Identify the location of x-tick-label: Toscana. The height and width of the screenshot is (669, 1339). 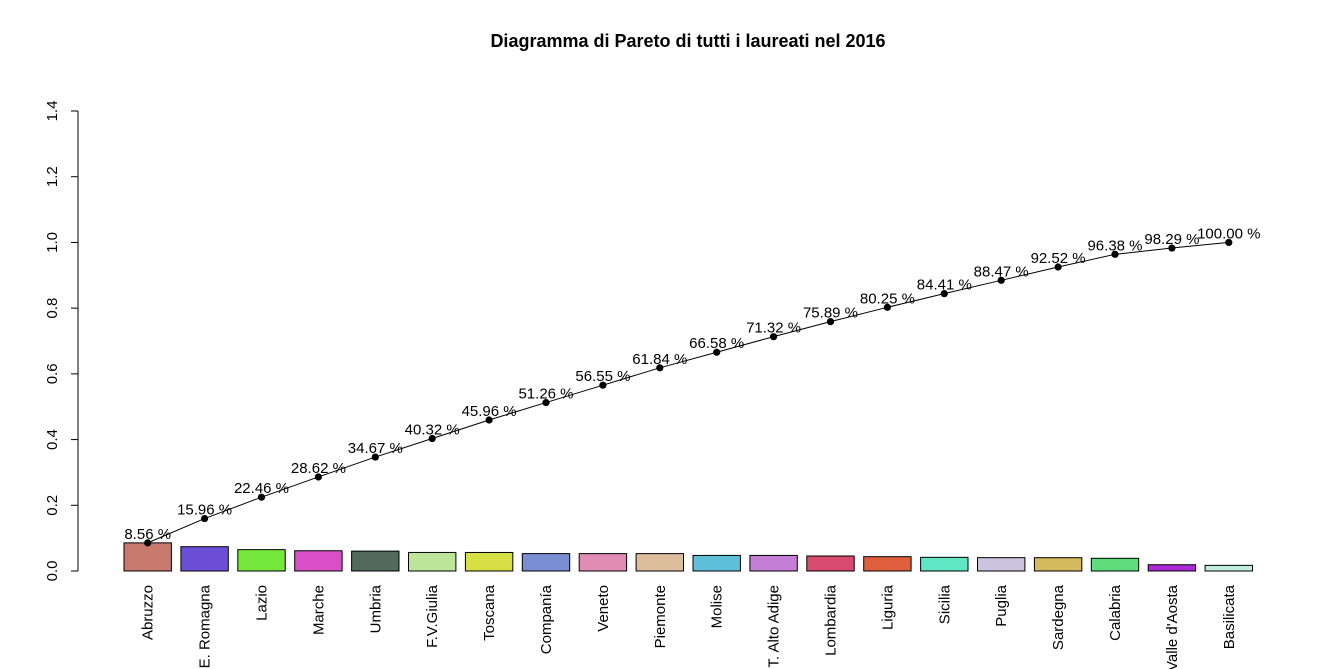
(489, 612).